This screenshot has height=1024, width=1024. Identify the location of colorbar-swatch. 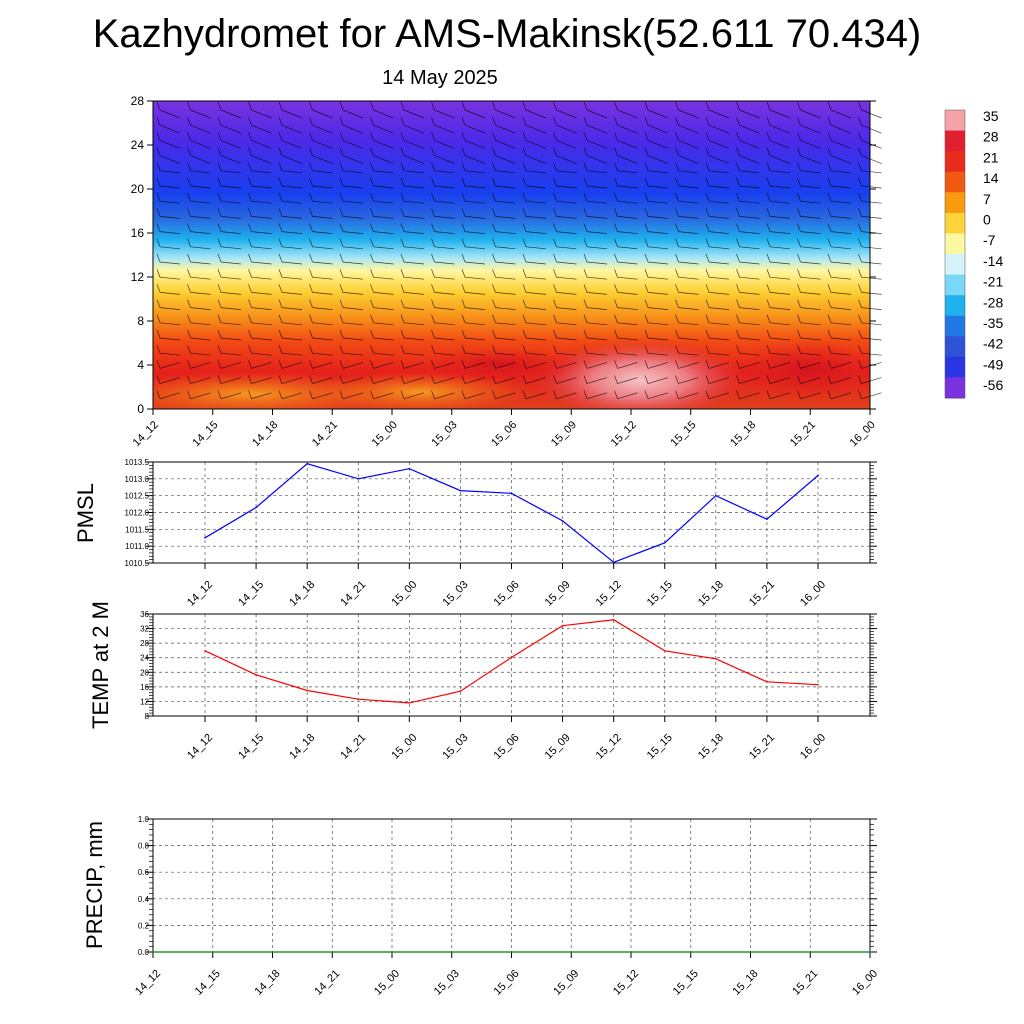
(955, 141).